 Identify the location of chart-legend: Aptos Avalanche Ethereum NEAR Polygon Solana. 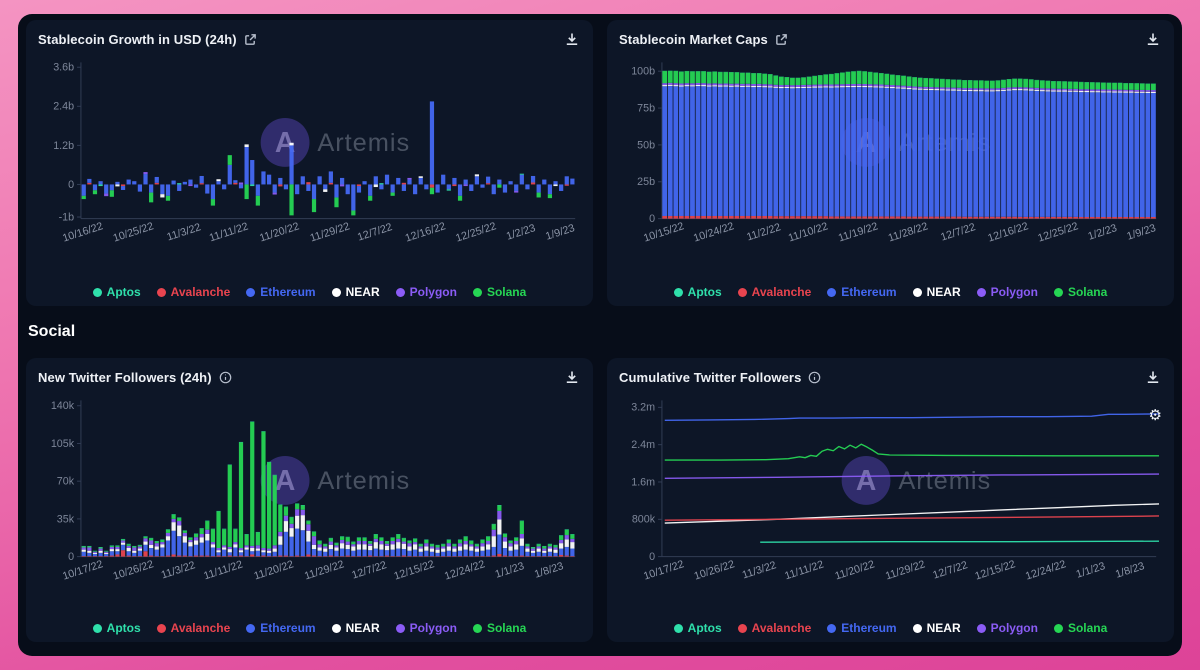
(309, 293).